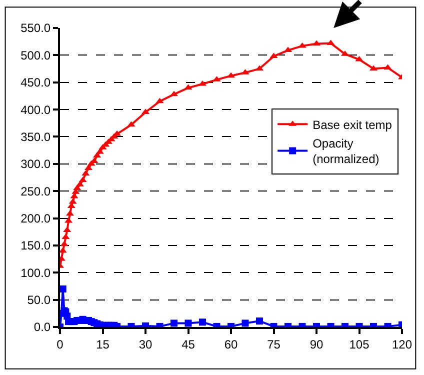  I want to click on y-tick-label: 50.0, so click(39, 300).